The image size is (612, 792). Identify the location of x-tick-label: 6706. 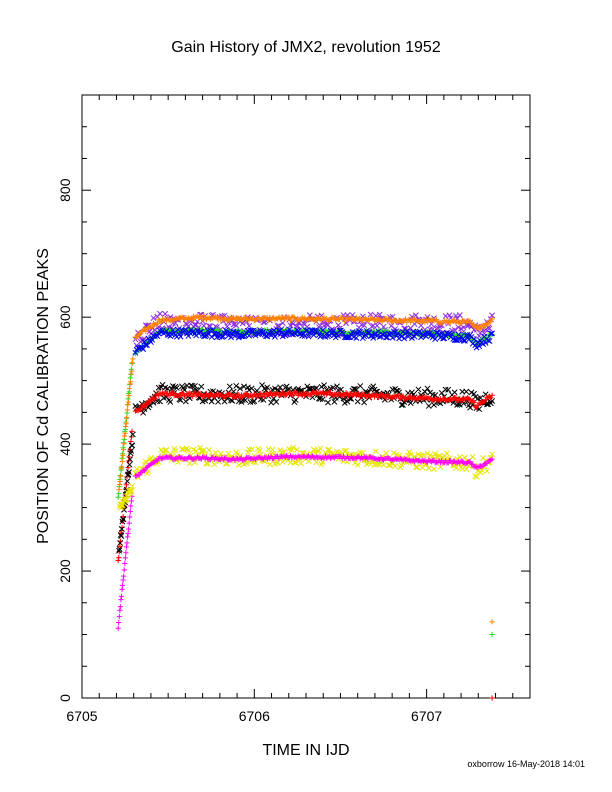
(254, 716).